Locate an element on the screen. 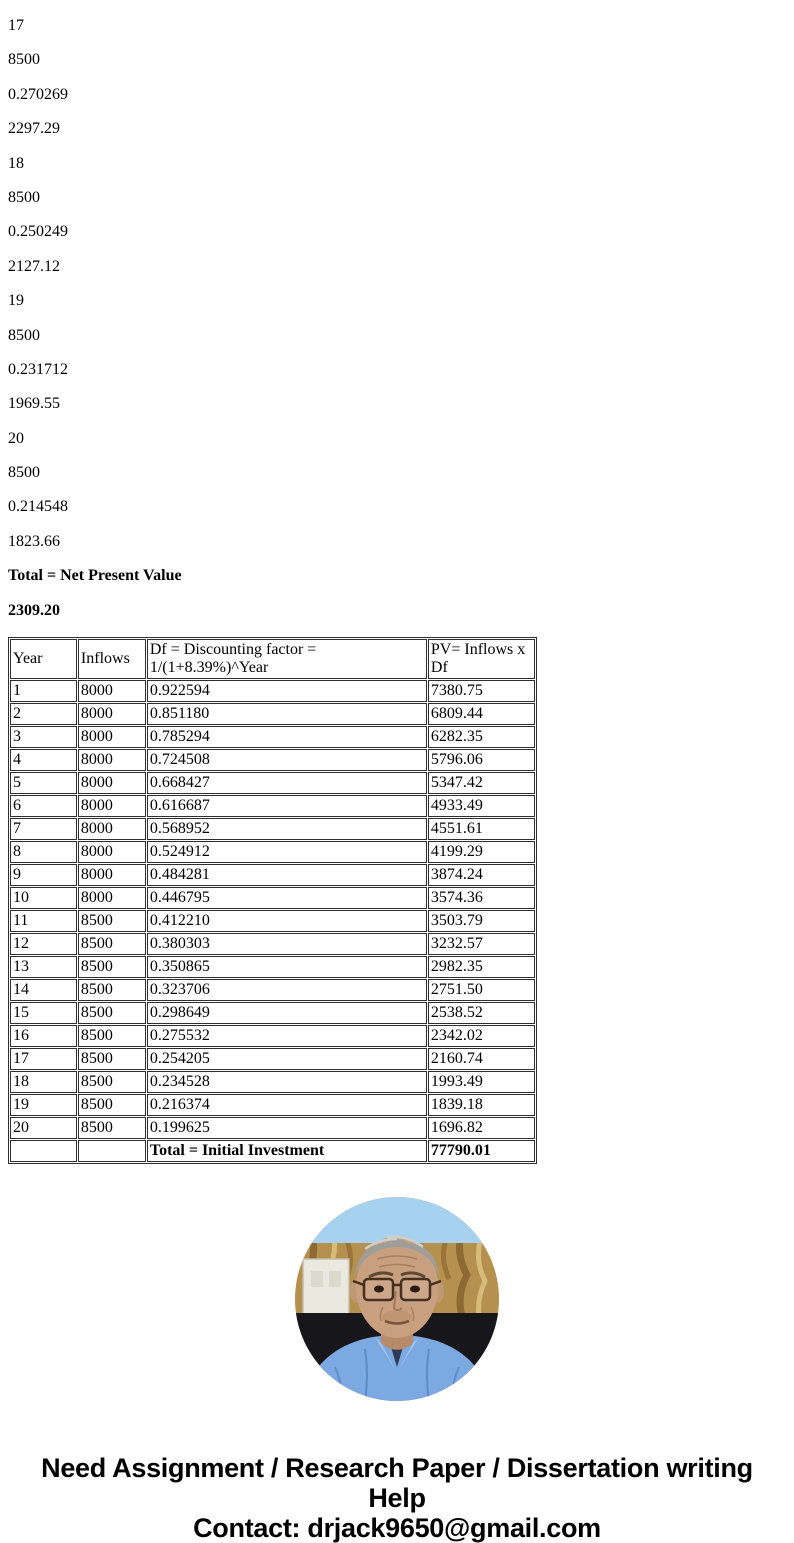 Image resolution: width=794 pixels, height=1543 pixels. npv-label: Total = Net Present Value is located at coordinates (95, 576).